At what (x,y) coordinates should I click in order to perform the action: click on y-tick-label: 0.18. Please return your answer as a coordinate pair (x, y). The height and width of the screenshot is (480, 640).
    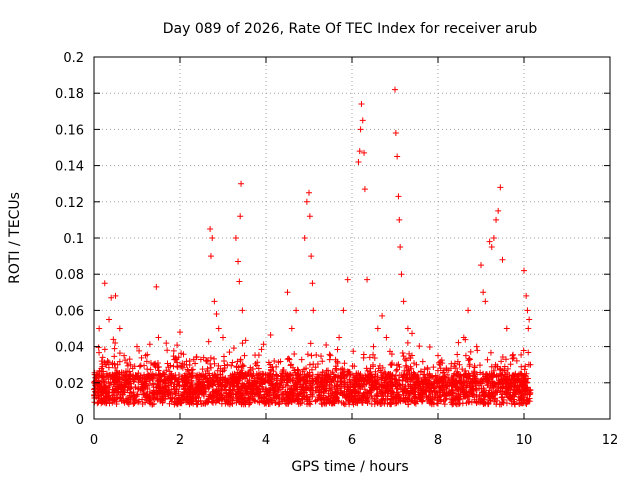
    Looking at the image, I should click on (69, 94).